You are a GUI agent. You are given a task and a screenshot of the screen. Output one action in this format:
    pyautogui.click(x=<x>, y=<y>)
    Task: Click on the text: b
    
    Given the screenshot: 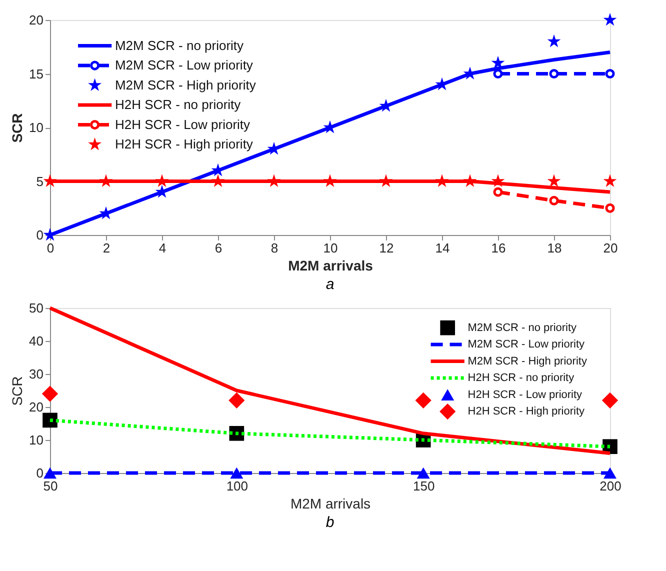 What is the action you would take?
    pyautogui.click(x=330, y=522)
    